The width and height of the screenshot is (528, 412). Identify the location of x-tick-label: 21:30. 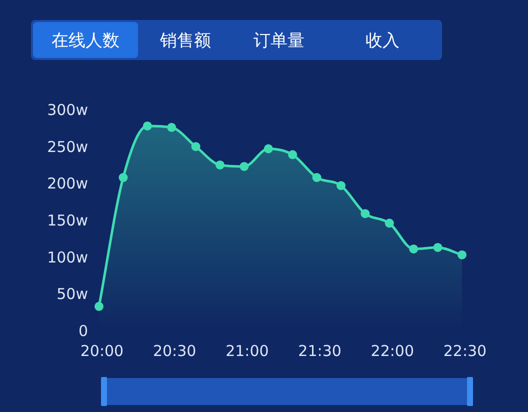
(320, 351).